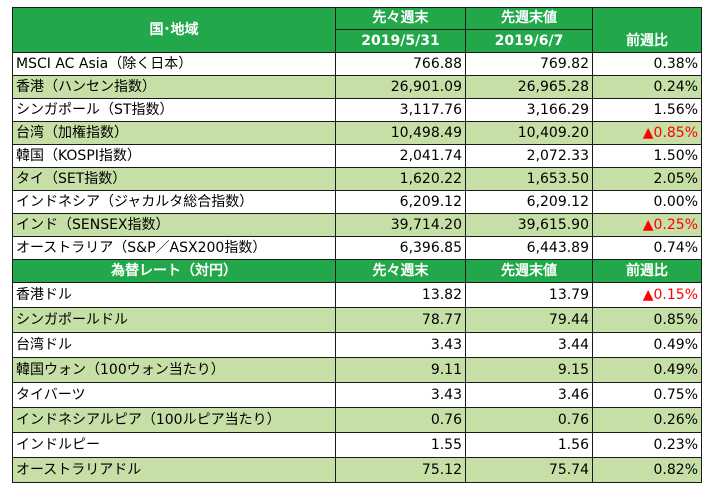 The height and width of the screenshot is (487, 713). What do you see at coordinates (174, 87) in the screenshot?
I see `row-name: 香港（ハンセン指数）` at bounding box center [174, 87].